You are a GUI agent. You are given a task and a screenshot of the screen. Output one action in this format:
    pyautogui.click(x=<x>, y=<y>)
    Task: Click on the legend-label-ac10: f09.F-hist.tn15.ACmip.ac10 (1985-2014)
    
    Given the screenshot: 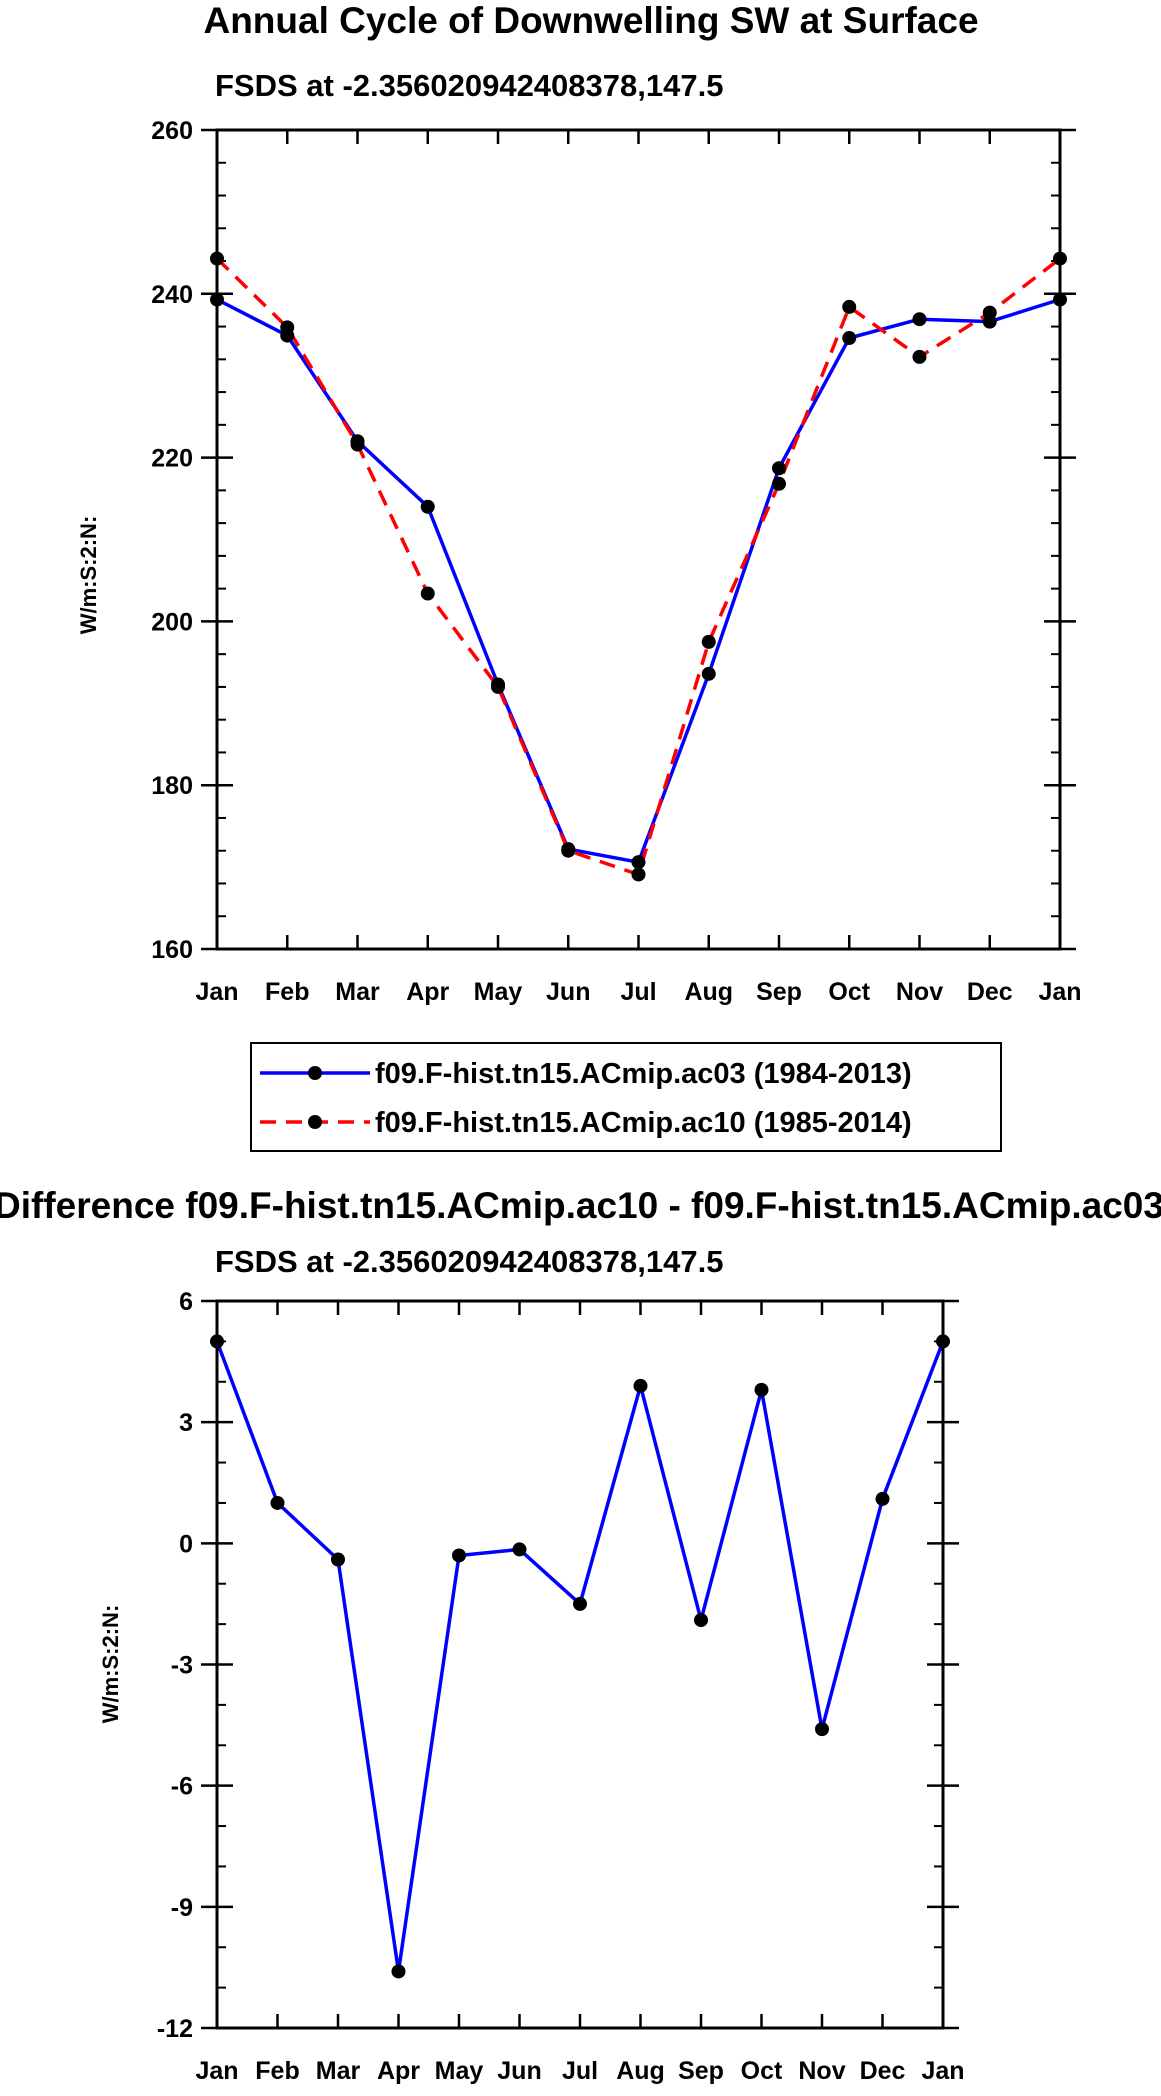 What is the action you would take?
    pyautogui.click(x=643, y=1123)
    